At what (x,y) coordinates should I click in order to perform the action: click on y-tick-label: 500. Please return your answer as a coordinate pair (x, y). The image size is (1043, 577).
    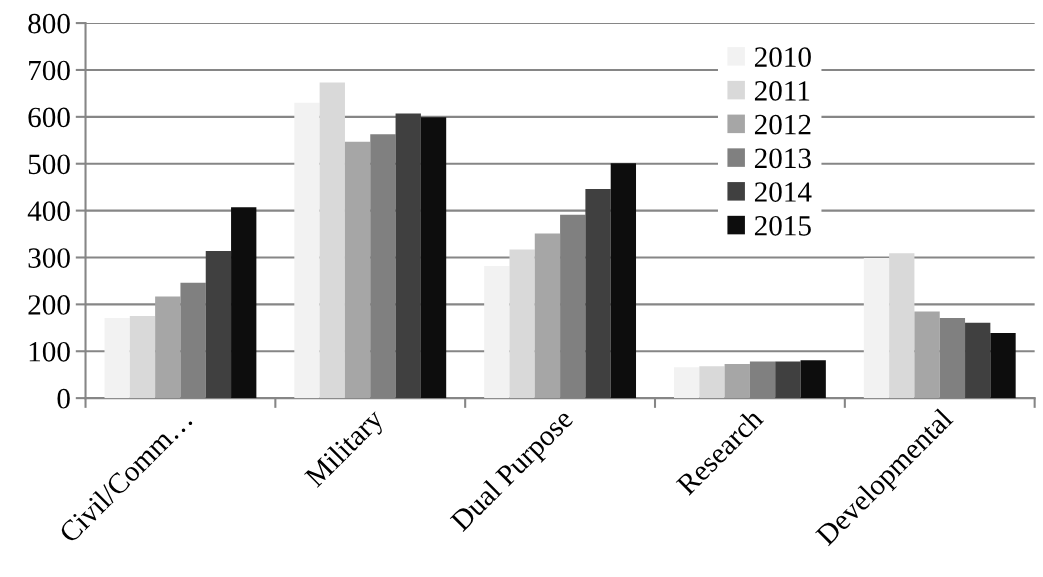
    Looking at the image, I should click on (49, 164).